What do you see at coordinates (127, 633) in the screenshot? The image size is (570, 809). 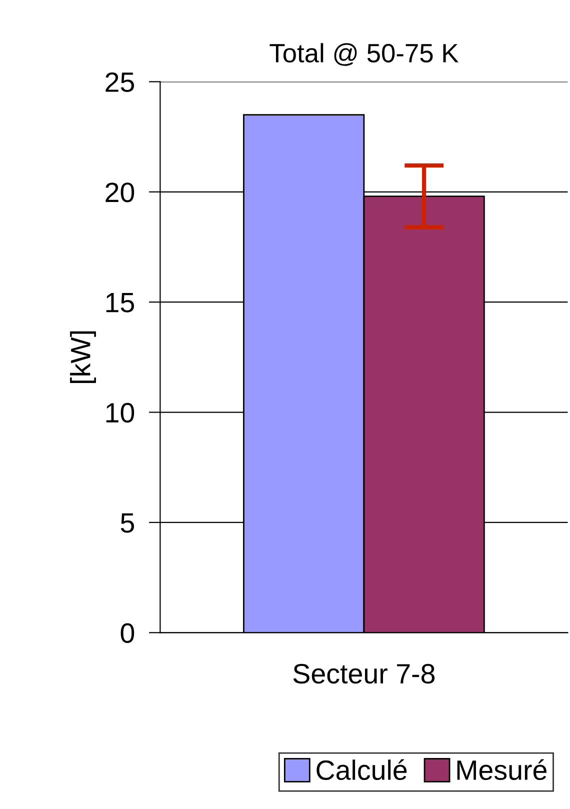 I see `y-tick-label: 0` at bounding box center [127, 633].